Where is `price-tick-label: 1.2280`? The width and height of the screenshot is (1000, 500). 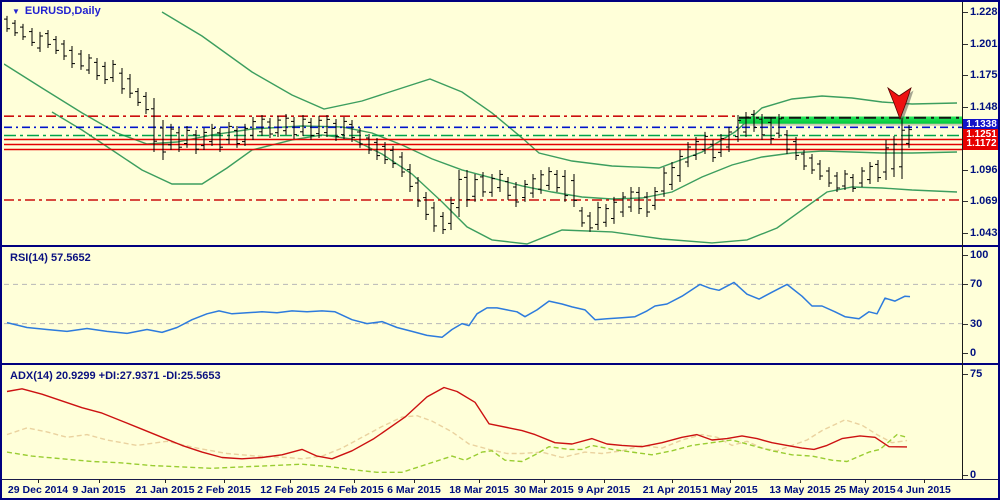 price-tick-label: 1.2280 is located at coordinates (984, 12).